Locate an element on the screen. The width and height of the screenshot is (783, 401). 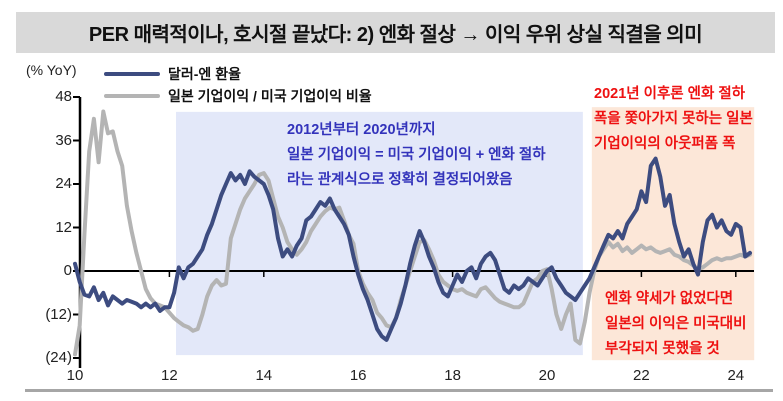
annotation-line: 부각되지 못했을 것 is located at coordinates (662, 349).